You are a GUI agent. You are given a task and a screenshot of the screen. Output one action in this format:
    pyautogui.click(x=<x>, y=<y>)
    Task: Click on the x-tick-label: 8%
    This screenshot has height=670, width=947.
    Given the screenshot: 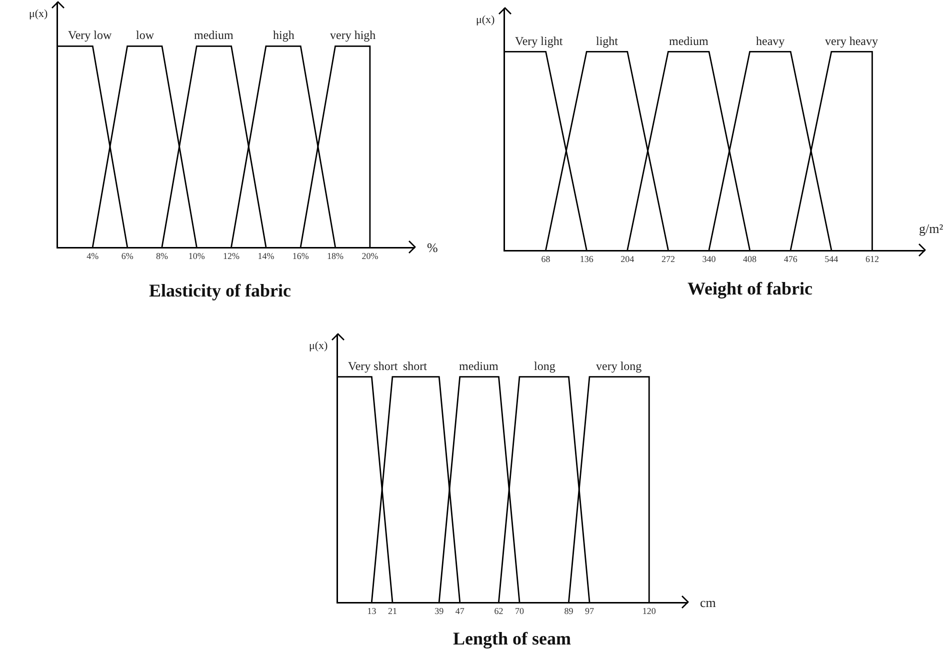 What is the action you would take?
    pyautogui.click(x=162, y=256)
    